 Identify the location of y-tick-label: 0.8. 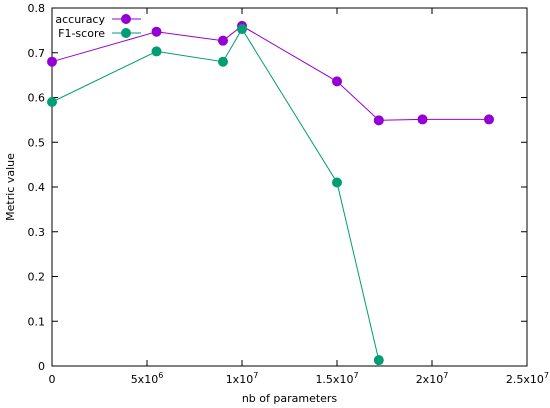
(37, 8).